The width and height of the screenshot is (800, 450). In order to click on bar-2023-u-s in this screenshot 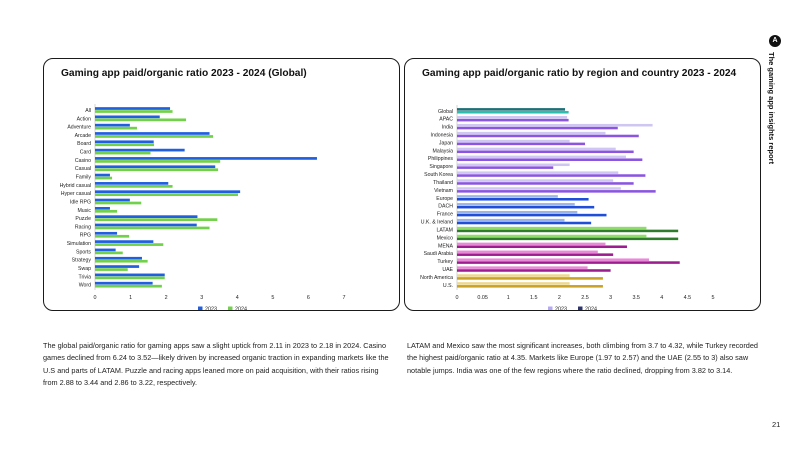, I will do `click(513, 283)`.